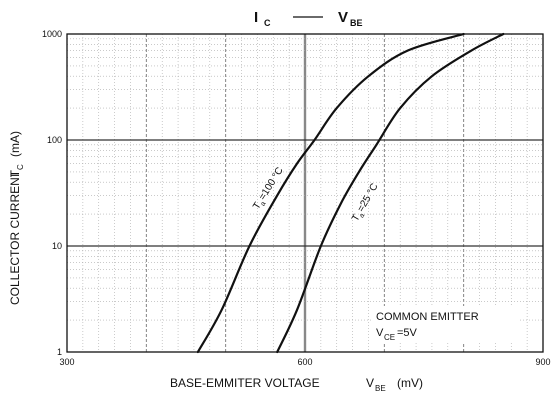 The width and height of the screenshot is (551, 396). I want to click on x-axis-title: BASE-EMMITER VOLTAGE V BE (mV), so click(296, 384).